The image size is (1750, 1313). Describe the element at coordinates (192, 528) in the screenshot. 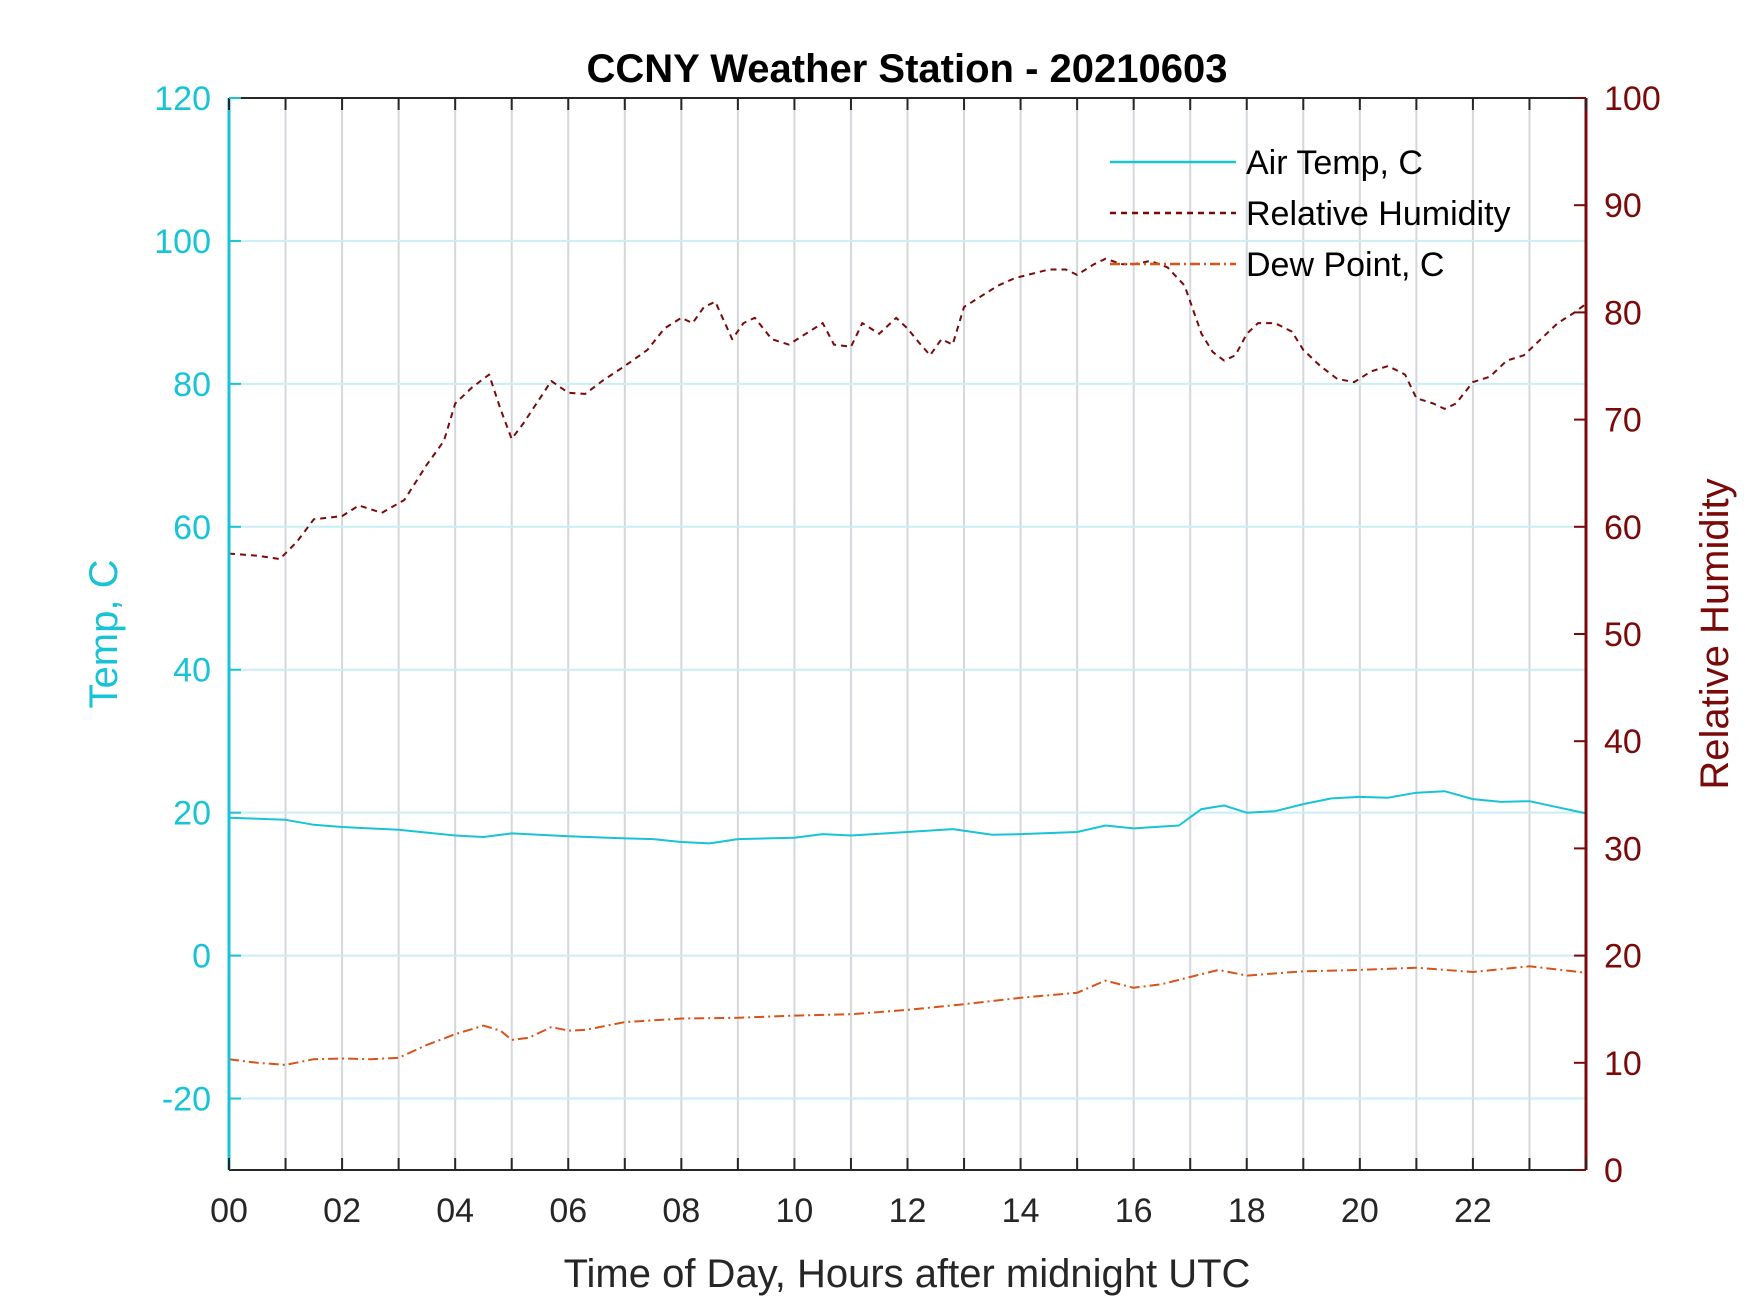

I see `left-tick-label: 60` at that location.